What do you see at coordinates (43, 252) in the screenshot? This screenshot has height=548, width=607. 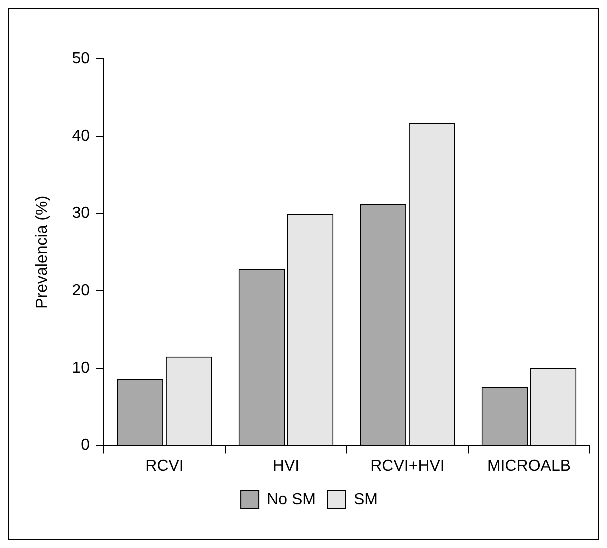 I see `y-axis-title: Prevalencia (%)` at bounding box center [43, 252].